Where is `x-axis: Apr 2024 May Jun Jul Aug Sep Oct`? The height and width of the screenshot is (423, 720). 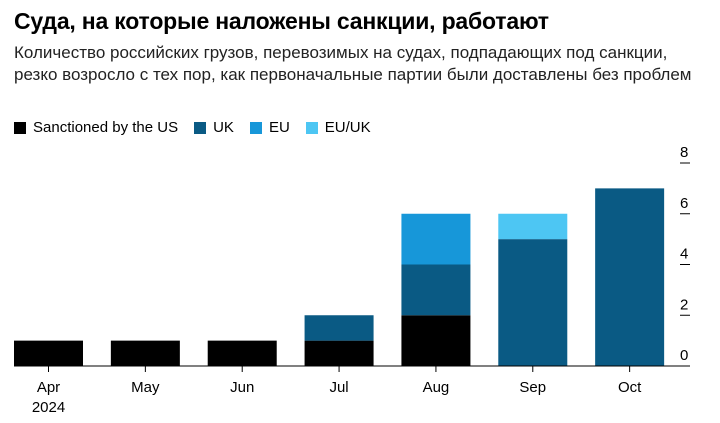
x-axis: Apr 2024 May Jun Jul Aug Sep Oct is located at coordinates (337, 391).